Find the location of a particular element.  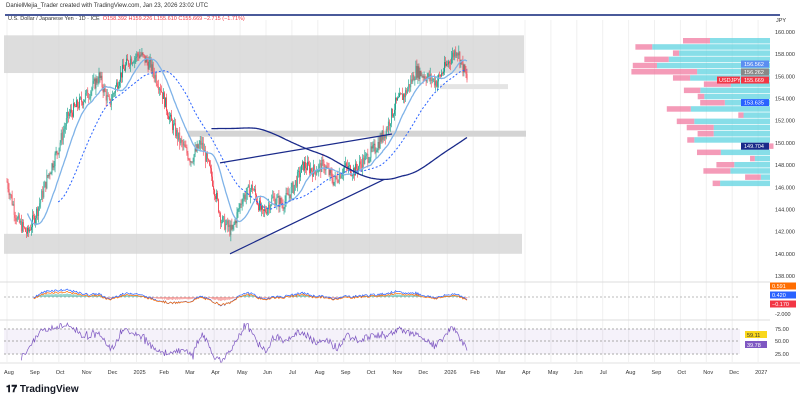

time-tick: 2026 is located at coordinates (450, 373).